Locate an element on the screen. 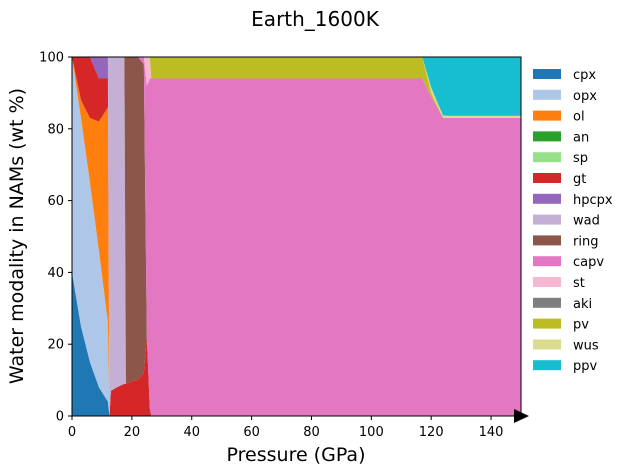  x-tick-label: 60 is located at coordinates (251, 432).